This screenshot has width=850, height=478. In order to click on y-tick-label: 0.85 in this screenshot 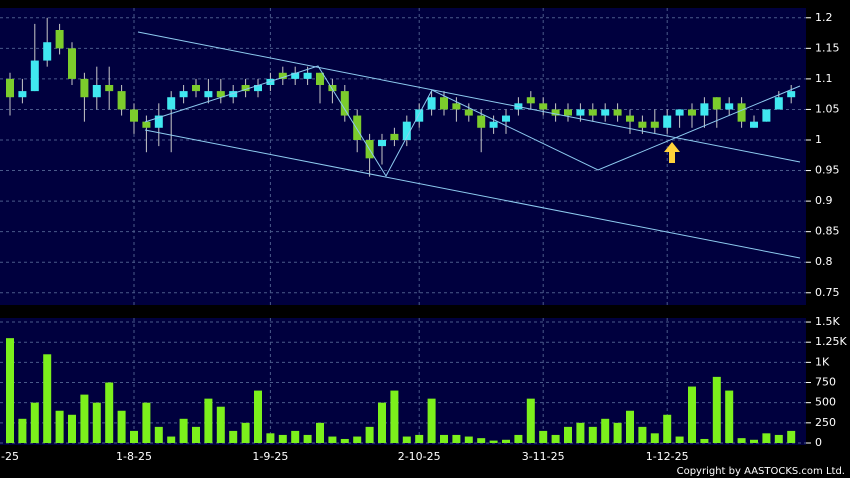, I will do `click(827, 231)`.